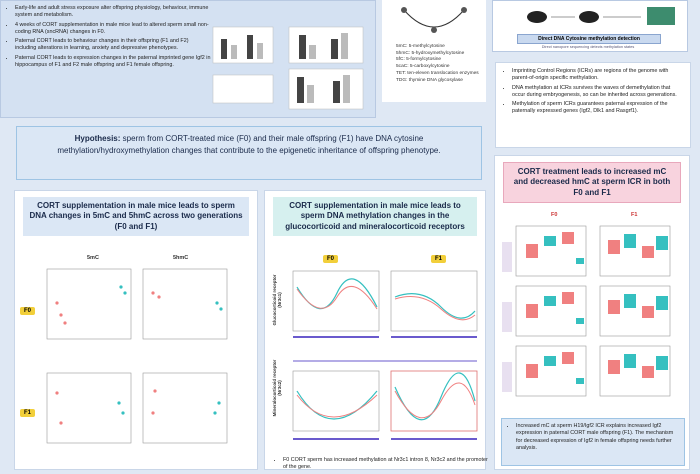 This screenshot has width=700, height=474. What do you see at coordinates (601, 16) in the screenshot?
I see `method-diagram` at bounding box center [601, 16].